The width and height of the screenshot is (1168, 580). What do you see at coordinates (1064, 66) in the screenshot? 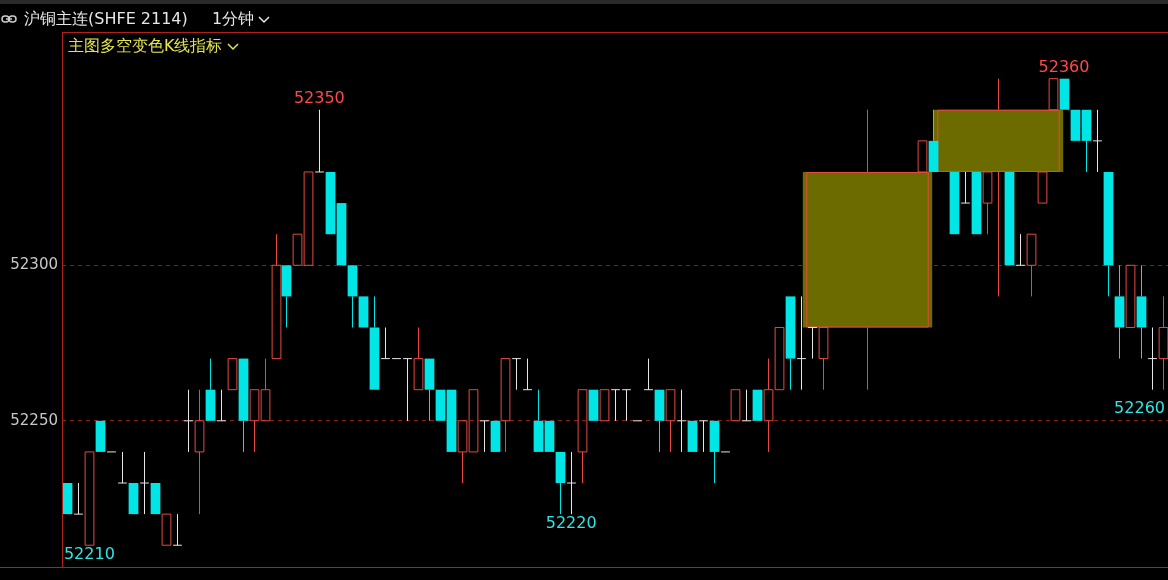
I see `annotation: 52360` at bounding box center [1064, 66].